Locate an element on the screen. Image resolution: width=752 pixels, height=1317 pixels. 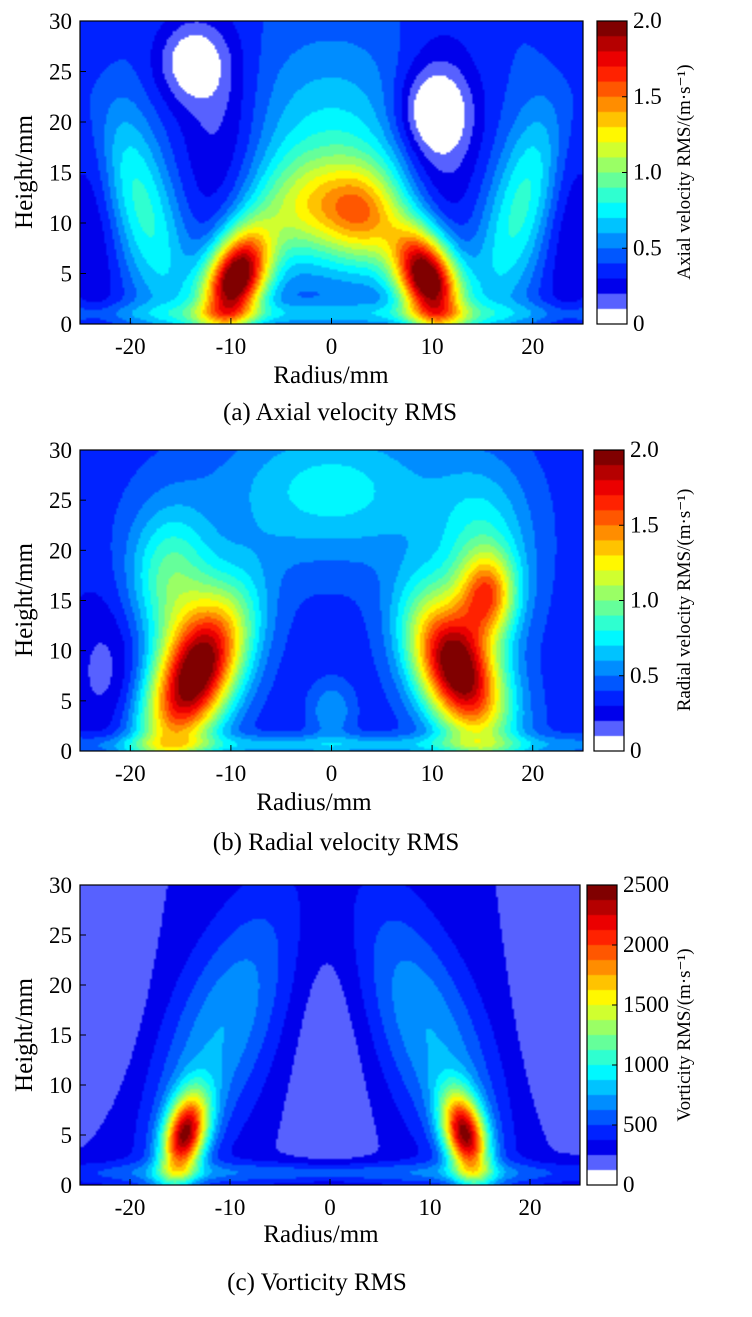
caption-a: (a) Axial velocity RMS is located at coordinates (340, 412).